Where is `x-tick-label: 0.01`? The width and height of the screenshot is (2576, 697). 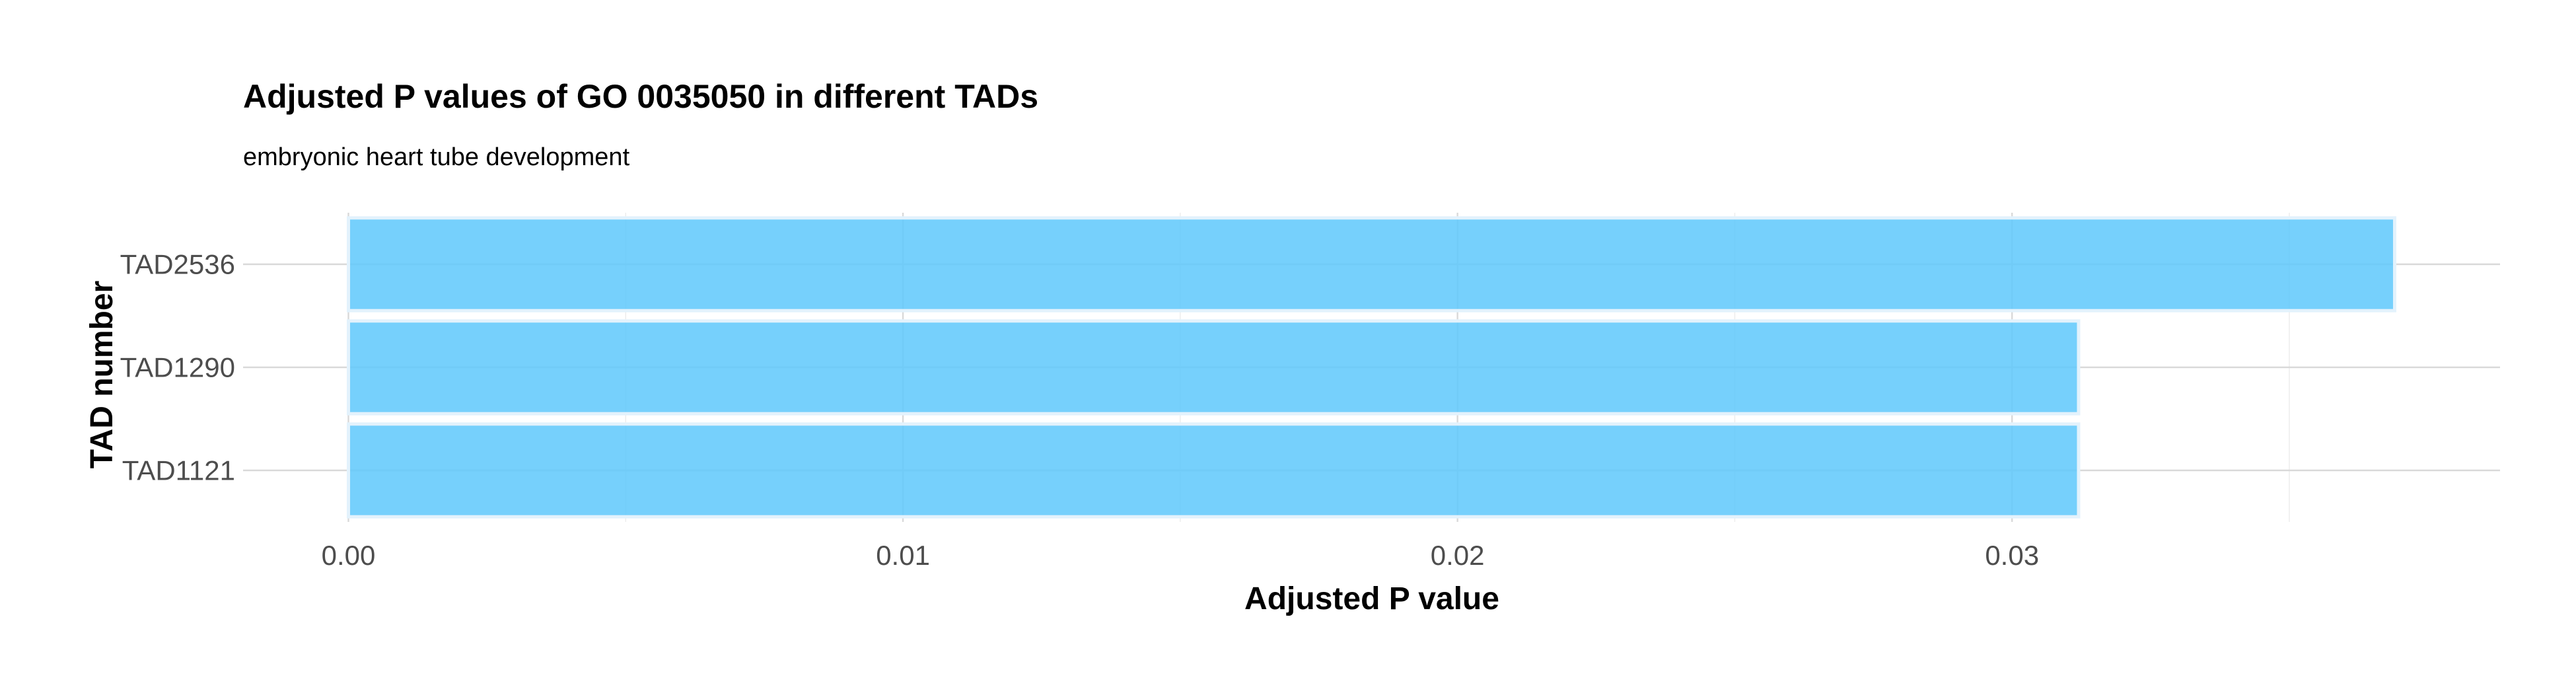 x-tick-label: 0.01 is located at coordinates (903, 556).